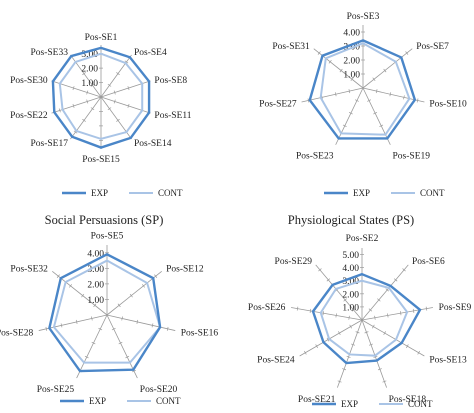 The image size is (474, 413). I want to click on tick-label: 4.00, so click(95, 254).